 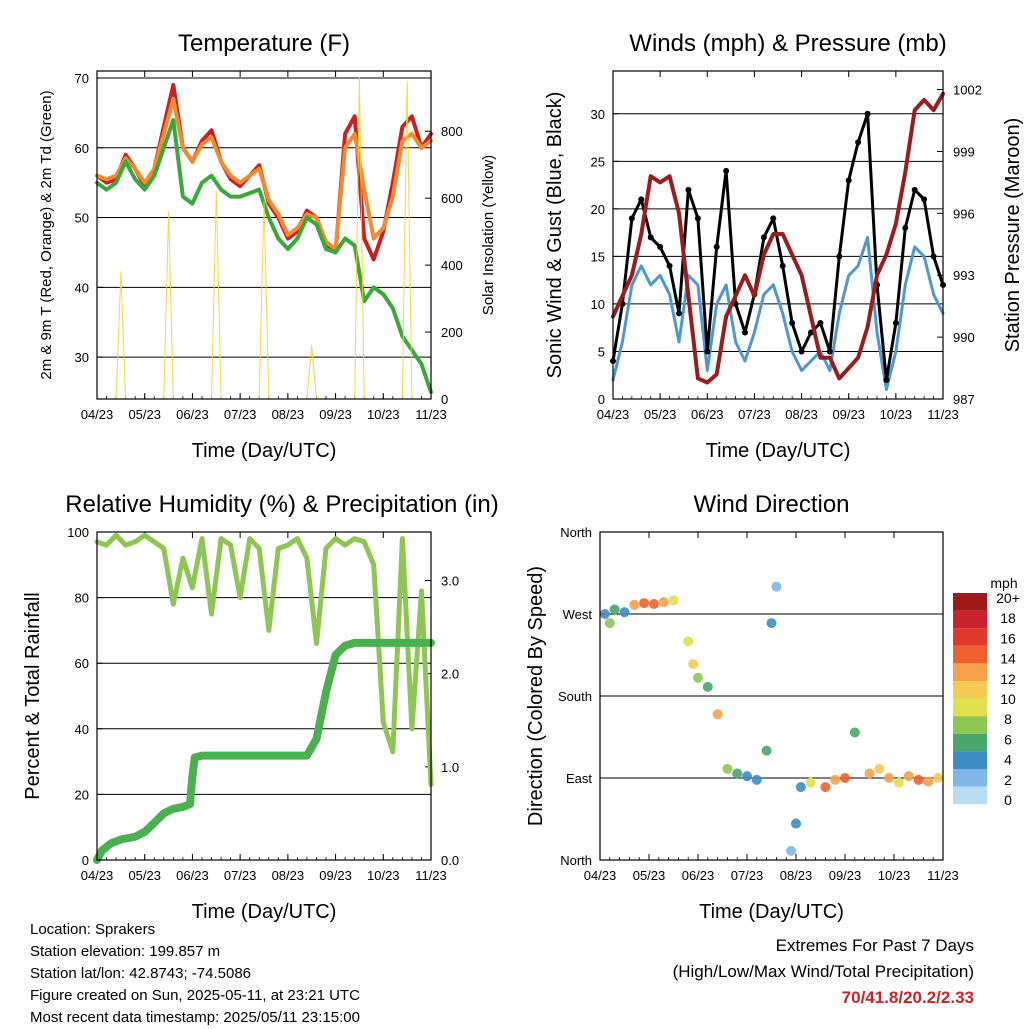 I want to click on y-tick-label: West, so click(x=578, y=614).